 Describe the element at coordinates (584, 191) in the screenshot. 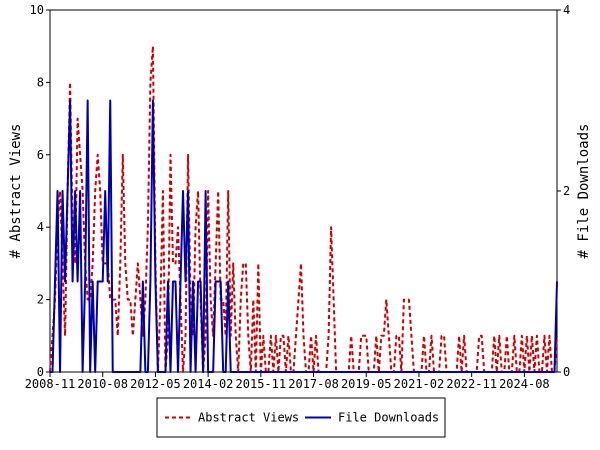

I see `y2-axis-label: # File Downloads` at that location.